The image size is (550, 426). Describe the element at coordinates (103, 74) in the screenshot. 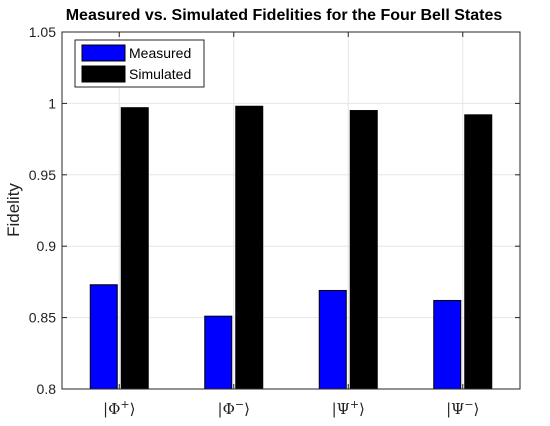

I see `legend-swatch-simulated` at that location.